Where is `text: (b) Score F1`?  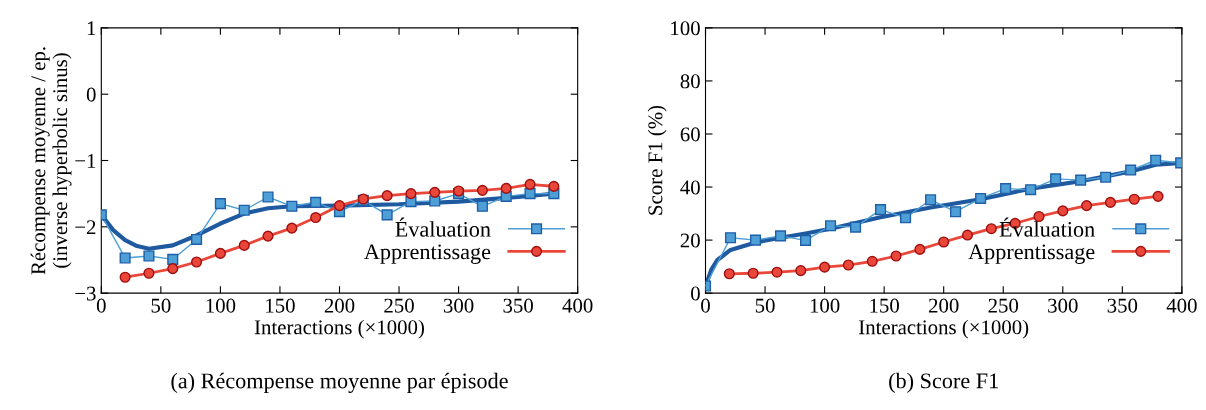 text: (b) Score F1 is located at coordinates (943, 382).